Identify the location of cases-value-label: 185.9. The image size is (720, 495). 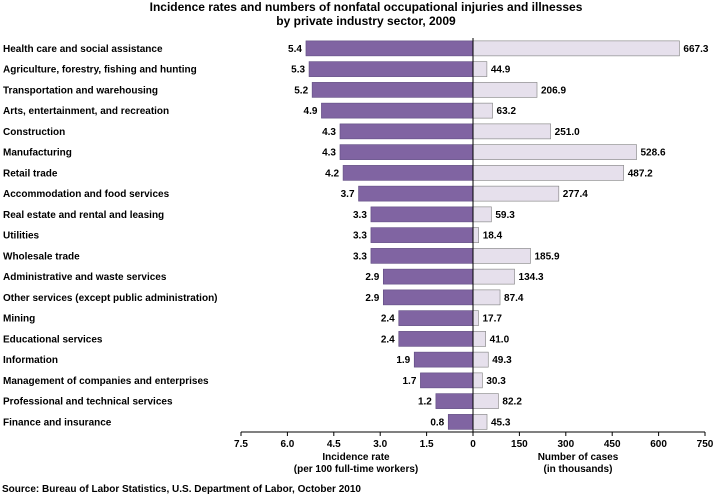
(547, 256).